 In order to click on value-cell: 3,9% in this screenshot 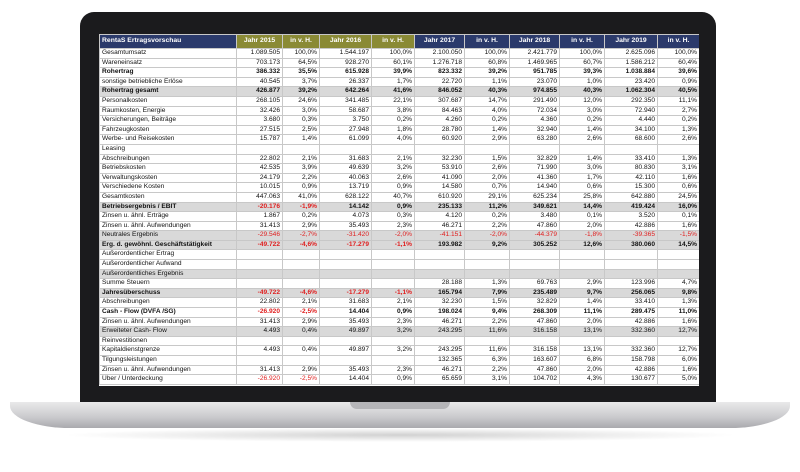, I will do `click(301, 168)`.